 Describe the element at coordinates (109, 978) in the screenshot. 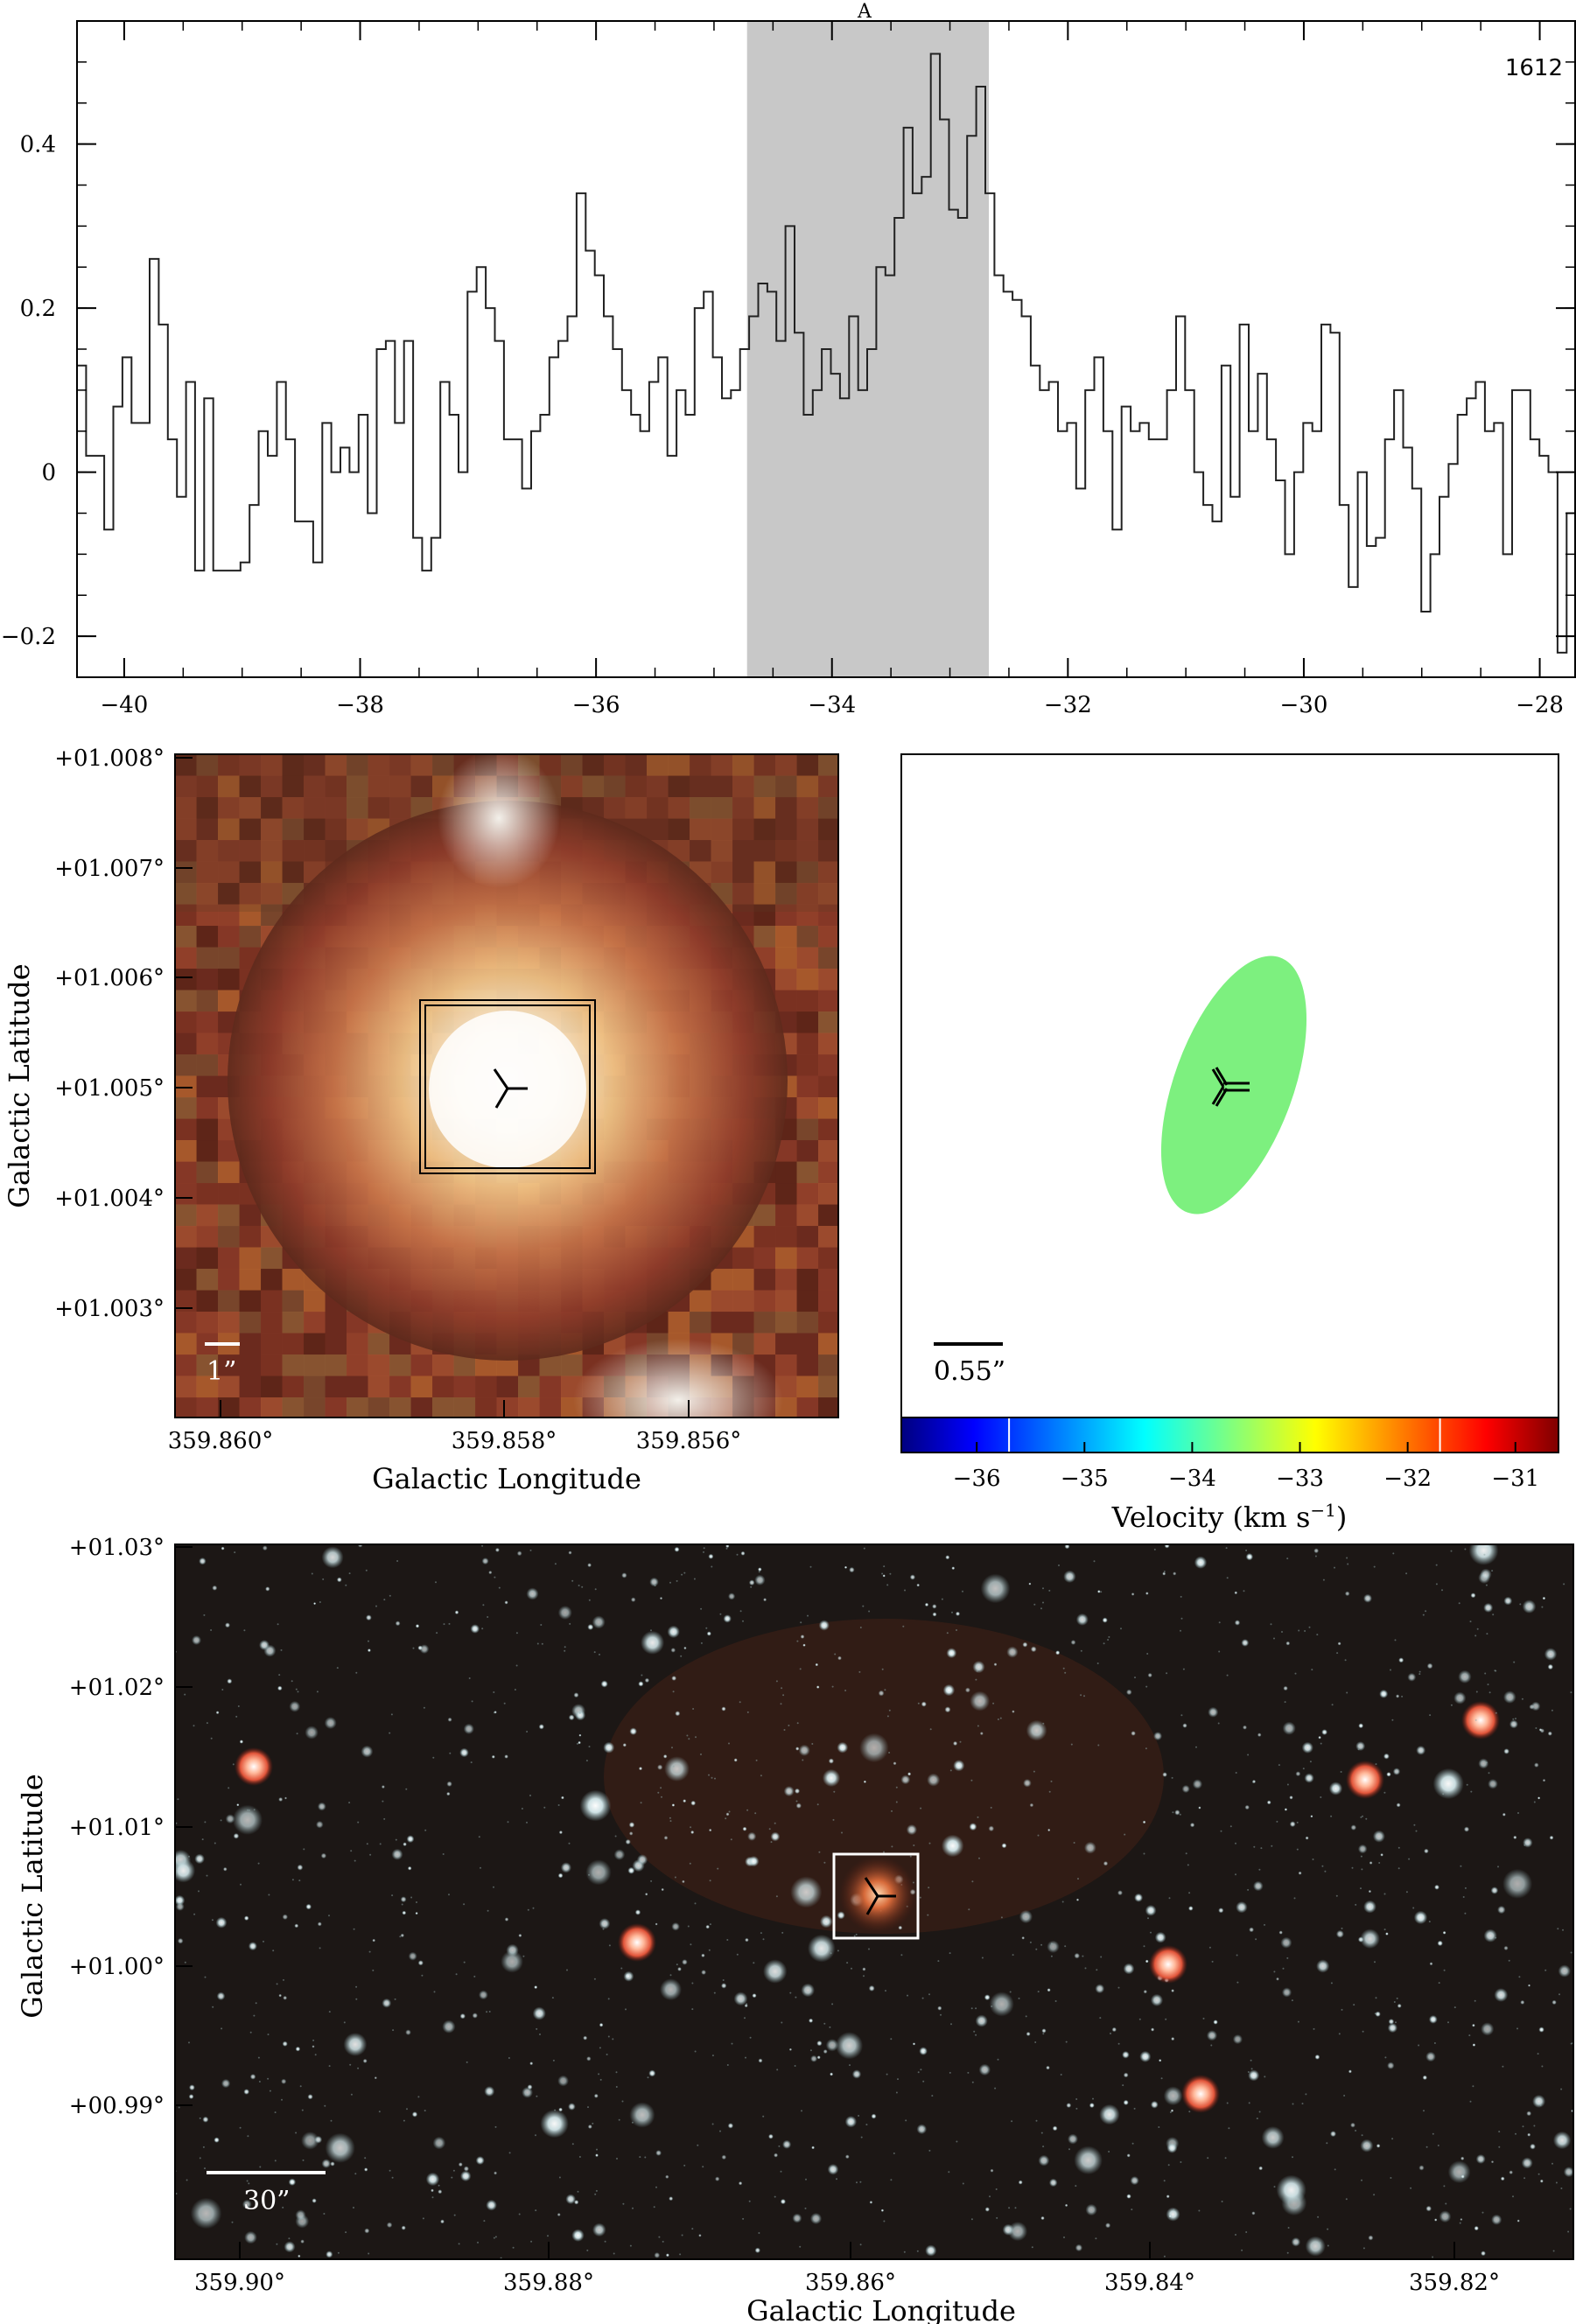

I see `zoom-y-tick-label: +01.006°` at that location.